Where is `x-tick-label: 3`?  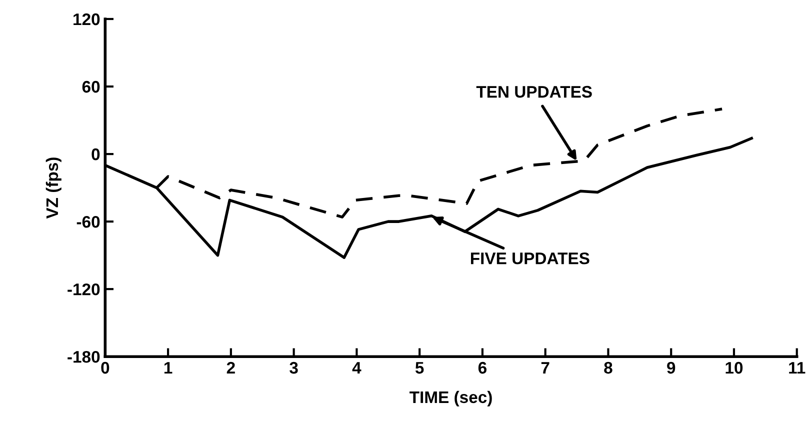 x-tick-label: 3 is located at coordinates (294, 368).